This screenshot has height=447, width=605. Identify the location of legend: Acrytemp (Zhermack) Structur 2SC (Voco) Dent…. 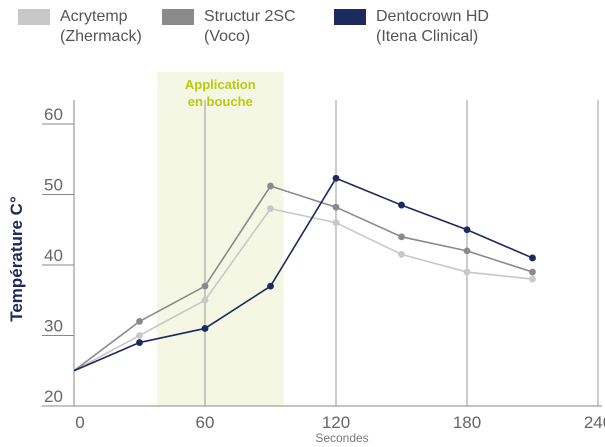
(253, 26).